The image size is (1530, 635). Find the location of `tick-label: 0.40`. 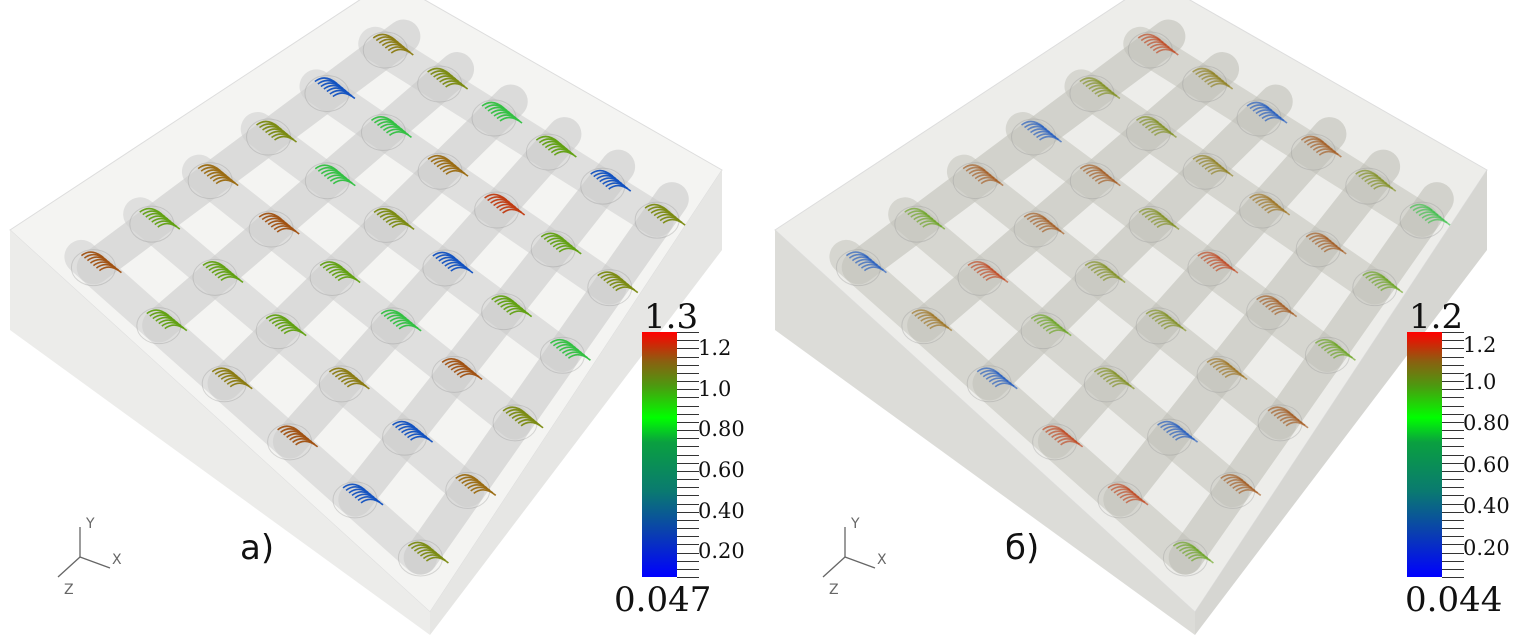

tick-label: 0.40 is located at coordinates (721, 511).